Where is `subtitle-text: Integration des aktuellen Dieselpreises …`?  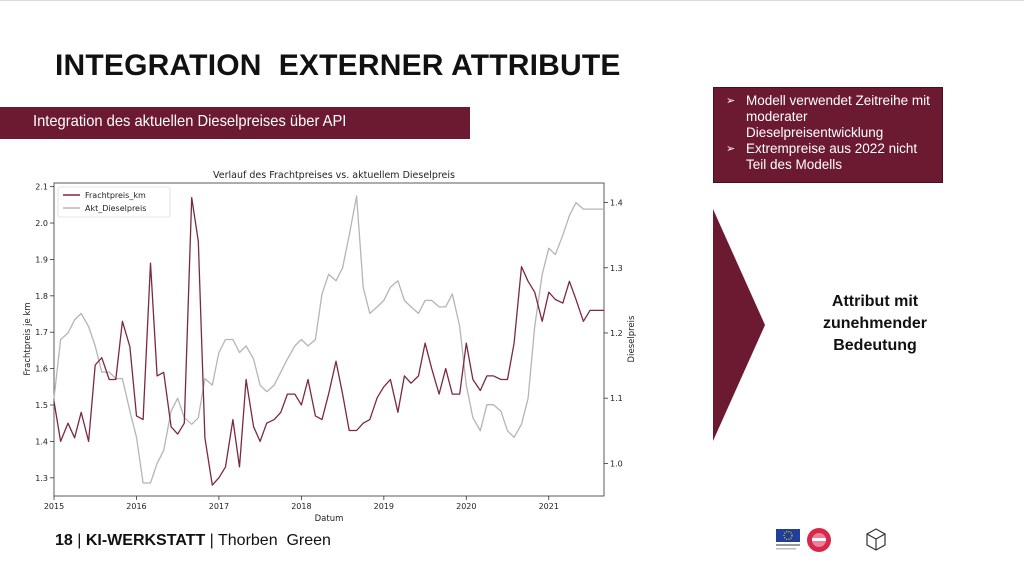 subtitle-text: Integration des aktuellen Dieselpreises … is located at coordinates (190, 121).